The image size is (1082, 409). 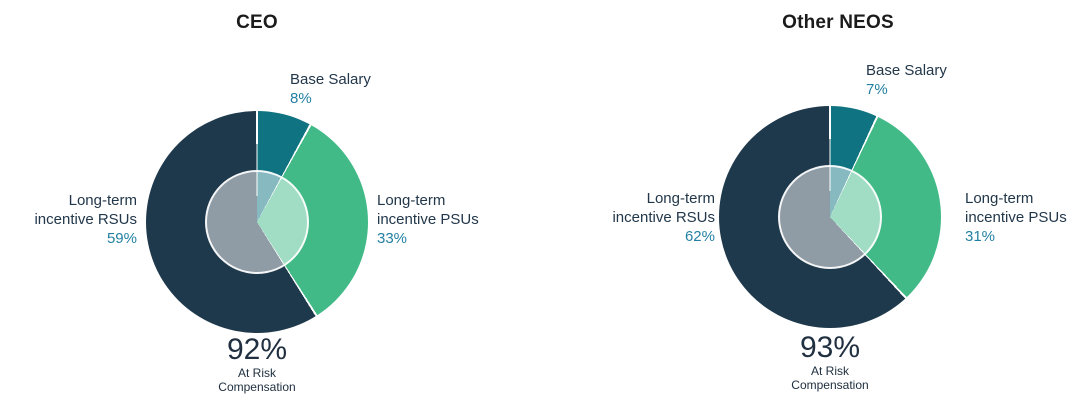 I want to click on slice-percent: 7%, so click(x=877, y=89).